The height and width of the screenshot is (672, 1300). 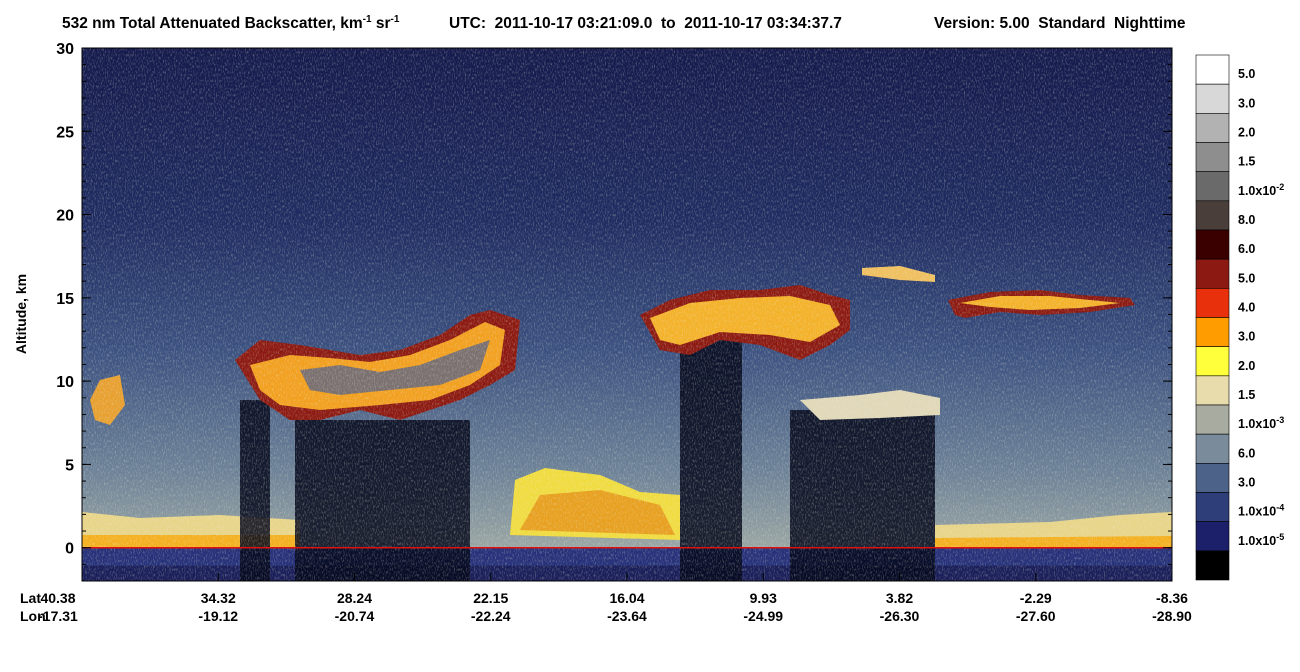 What do you see at coordinates (65, 49) in the screenshot?
I see `y-tick-label: 30` at bounding box center [65, 49].